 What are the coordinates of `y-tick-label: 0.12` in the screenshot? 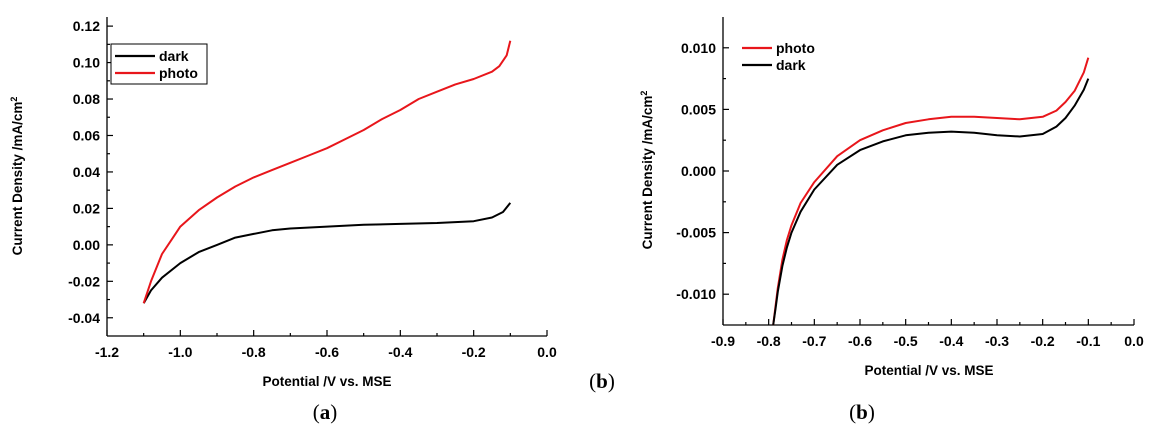 It's located at (86, 26).